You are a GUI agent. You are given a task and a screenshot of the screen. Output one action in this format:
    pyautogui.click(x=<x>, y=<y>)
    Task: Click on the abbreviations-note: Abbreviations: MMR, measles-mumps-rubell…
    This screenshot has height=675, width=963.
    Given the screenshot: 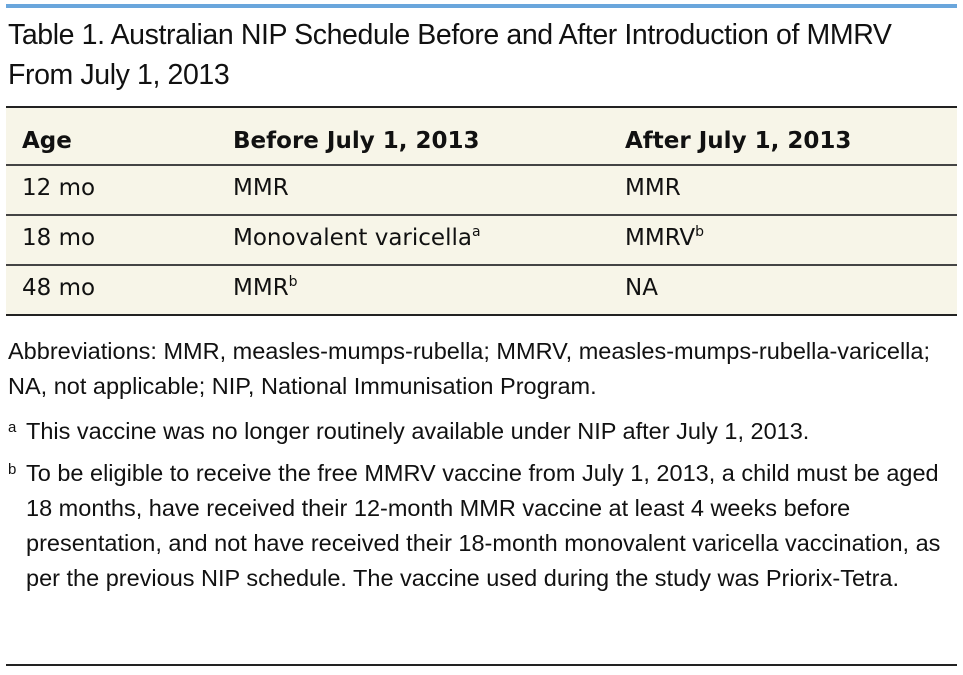 What is the action you would take?
    pyautogui.click(x=469, y=368)
    